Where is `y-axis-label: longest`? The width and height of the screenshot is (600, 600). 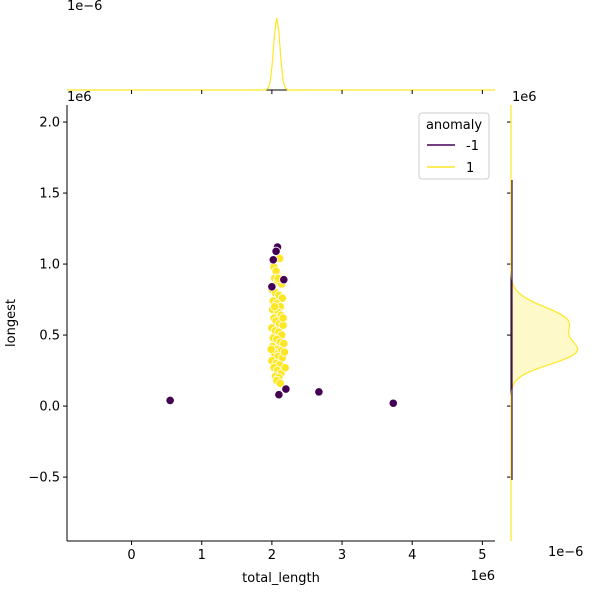 y-axis-label: longest is located at coordinates (11, 323).